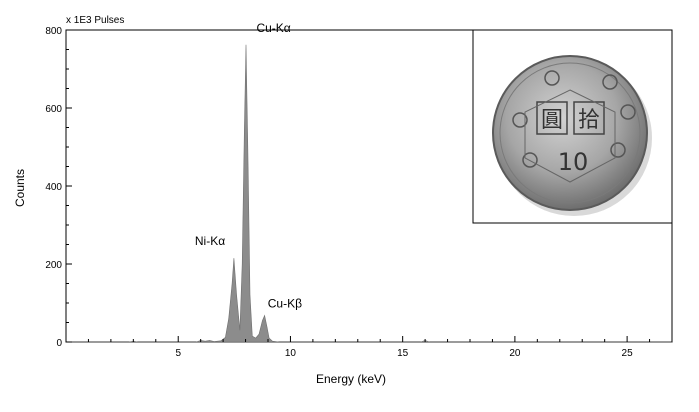  I want to click on coin-body, so click(570, 133).